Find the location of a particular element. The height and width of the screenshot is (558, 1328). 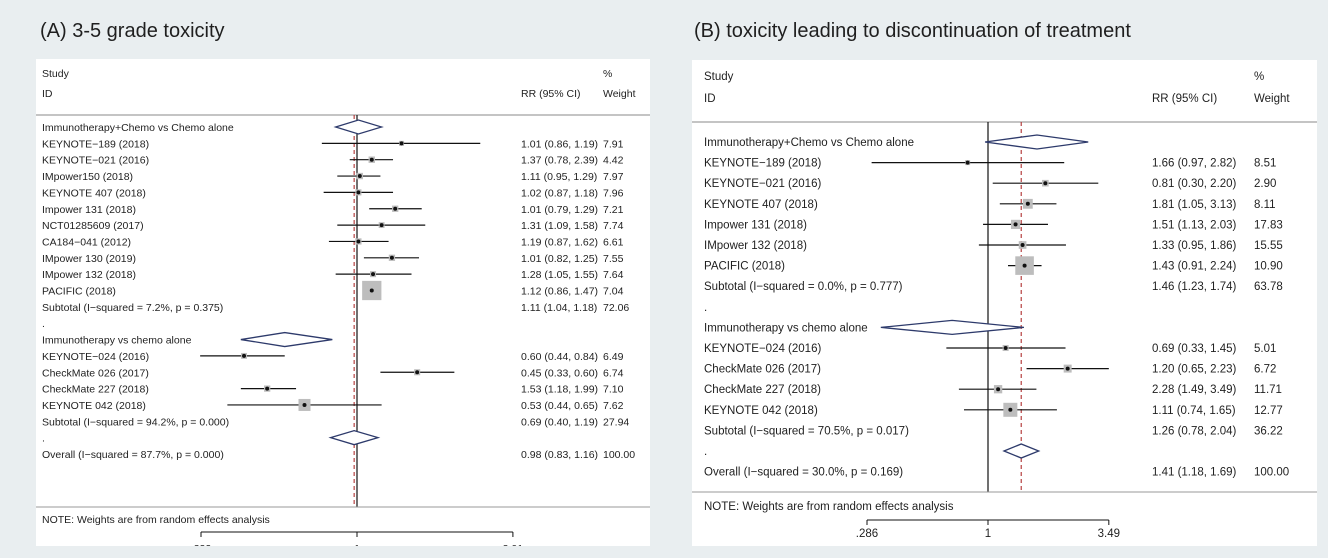

row-weight: 36.22 is located at coordinates (1268, 431).